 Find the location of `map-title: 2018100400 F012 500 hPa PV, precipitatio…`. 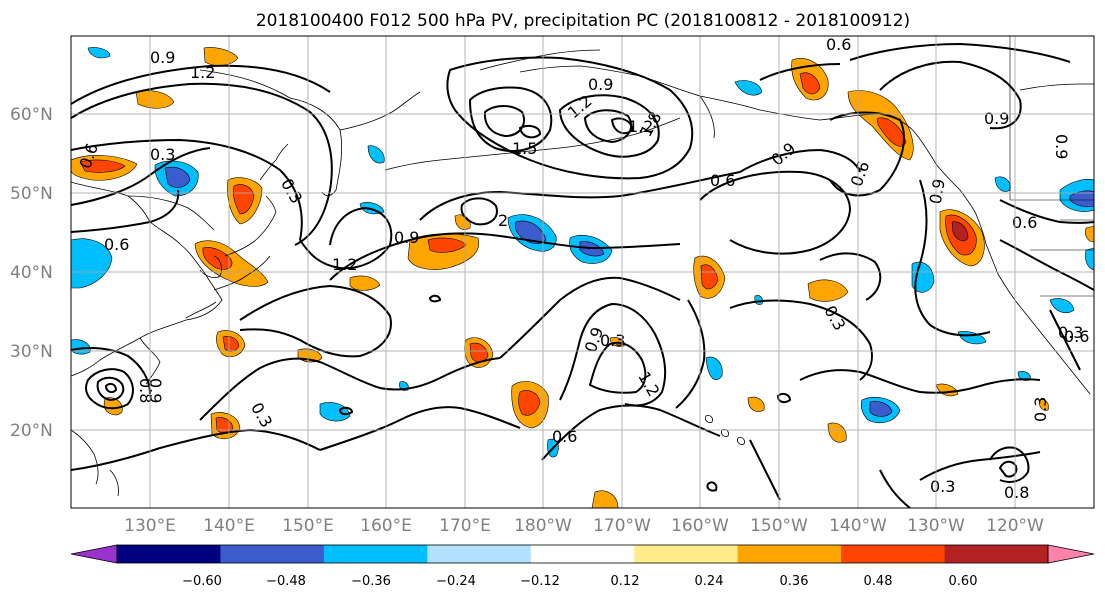

map-title: 2018100400 F012 500 hPa PV, precipitatio… is located at coordinates (583, 21).